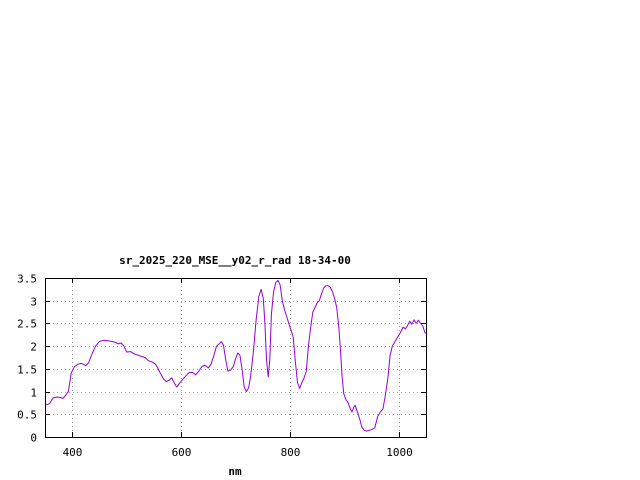 Image resolution: width=640 pixels, height=480 pixels. I want to click on y-tick-label: 3.5, so click(27, 279).